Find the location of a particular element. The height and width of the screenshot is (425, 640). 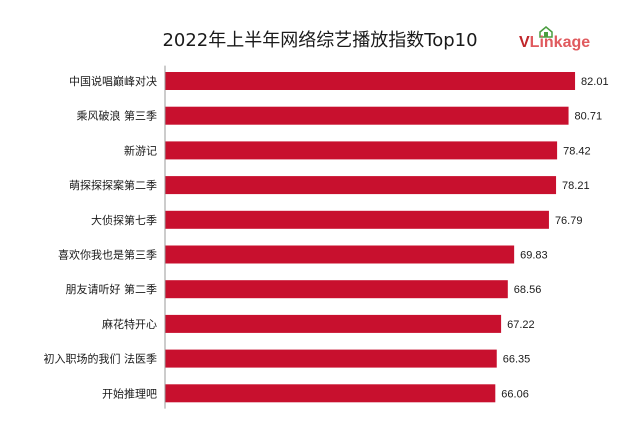

value-label-8: 67.22 is located at coordinates (521, 325).